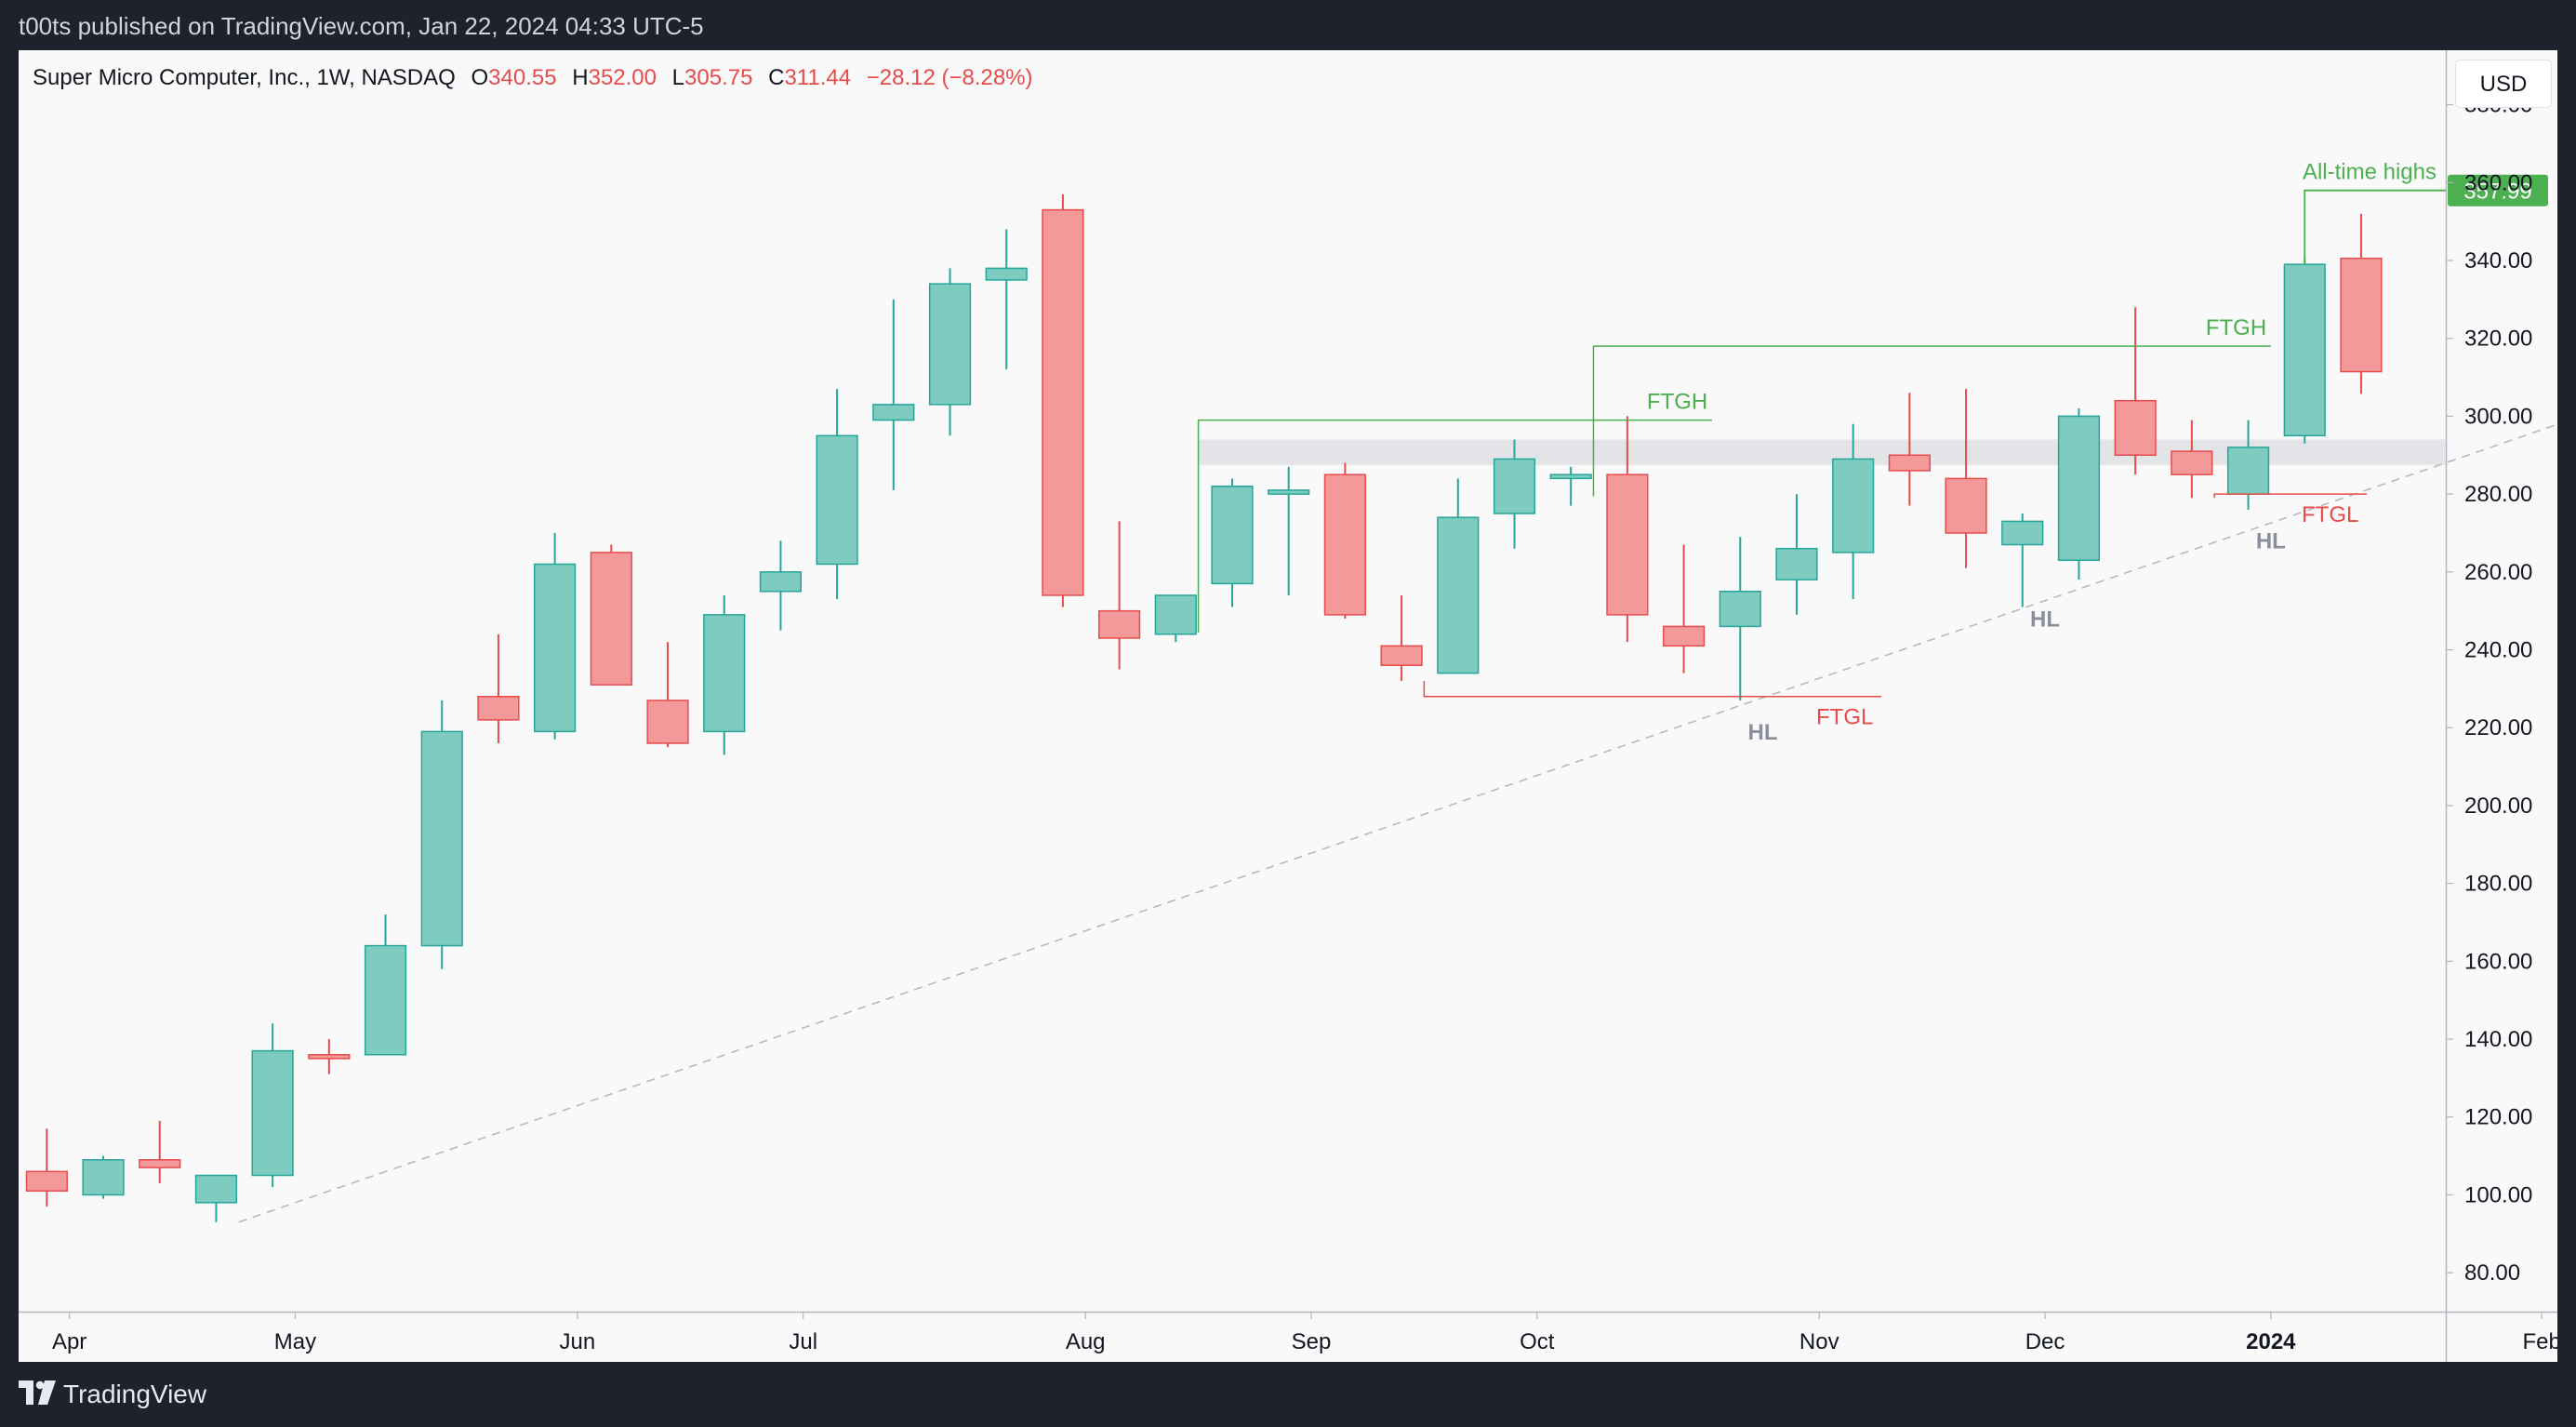 Image resolution: width=2576 pixels, height=1427 pixels. I want to click on y-tick-label: 220.00, so click(2498, 727).